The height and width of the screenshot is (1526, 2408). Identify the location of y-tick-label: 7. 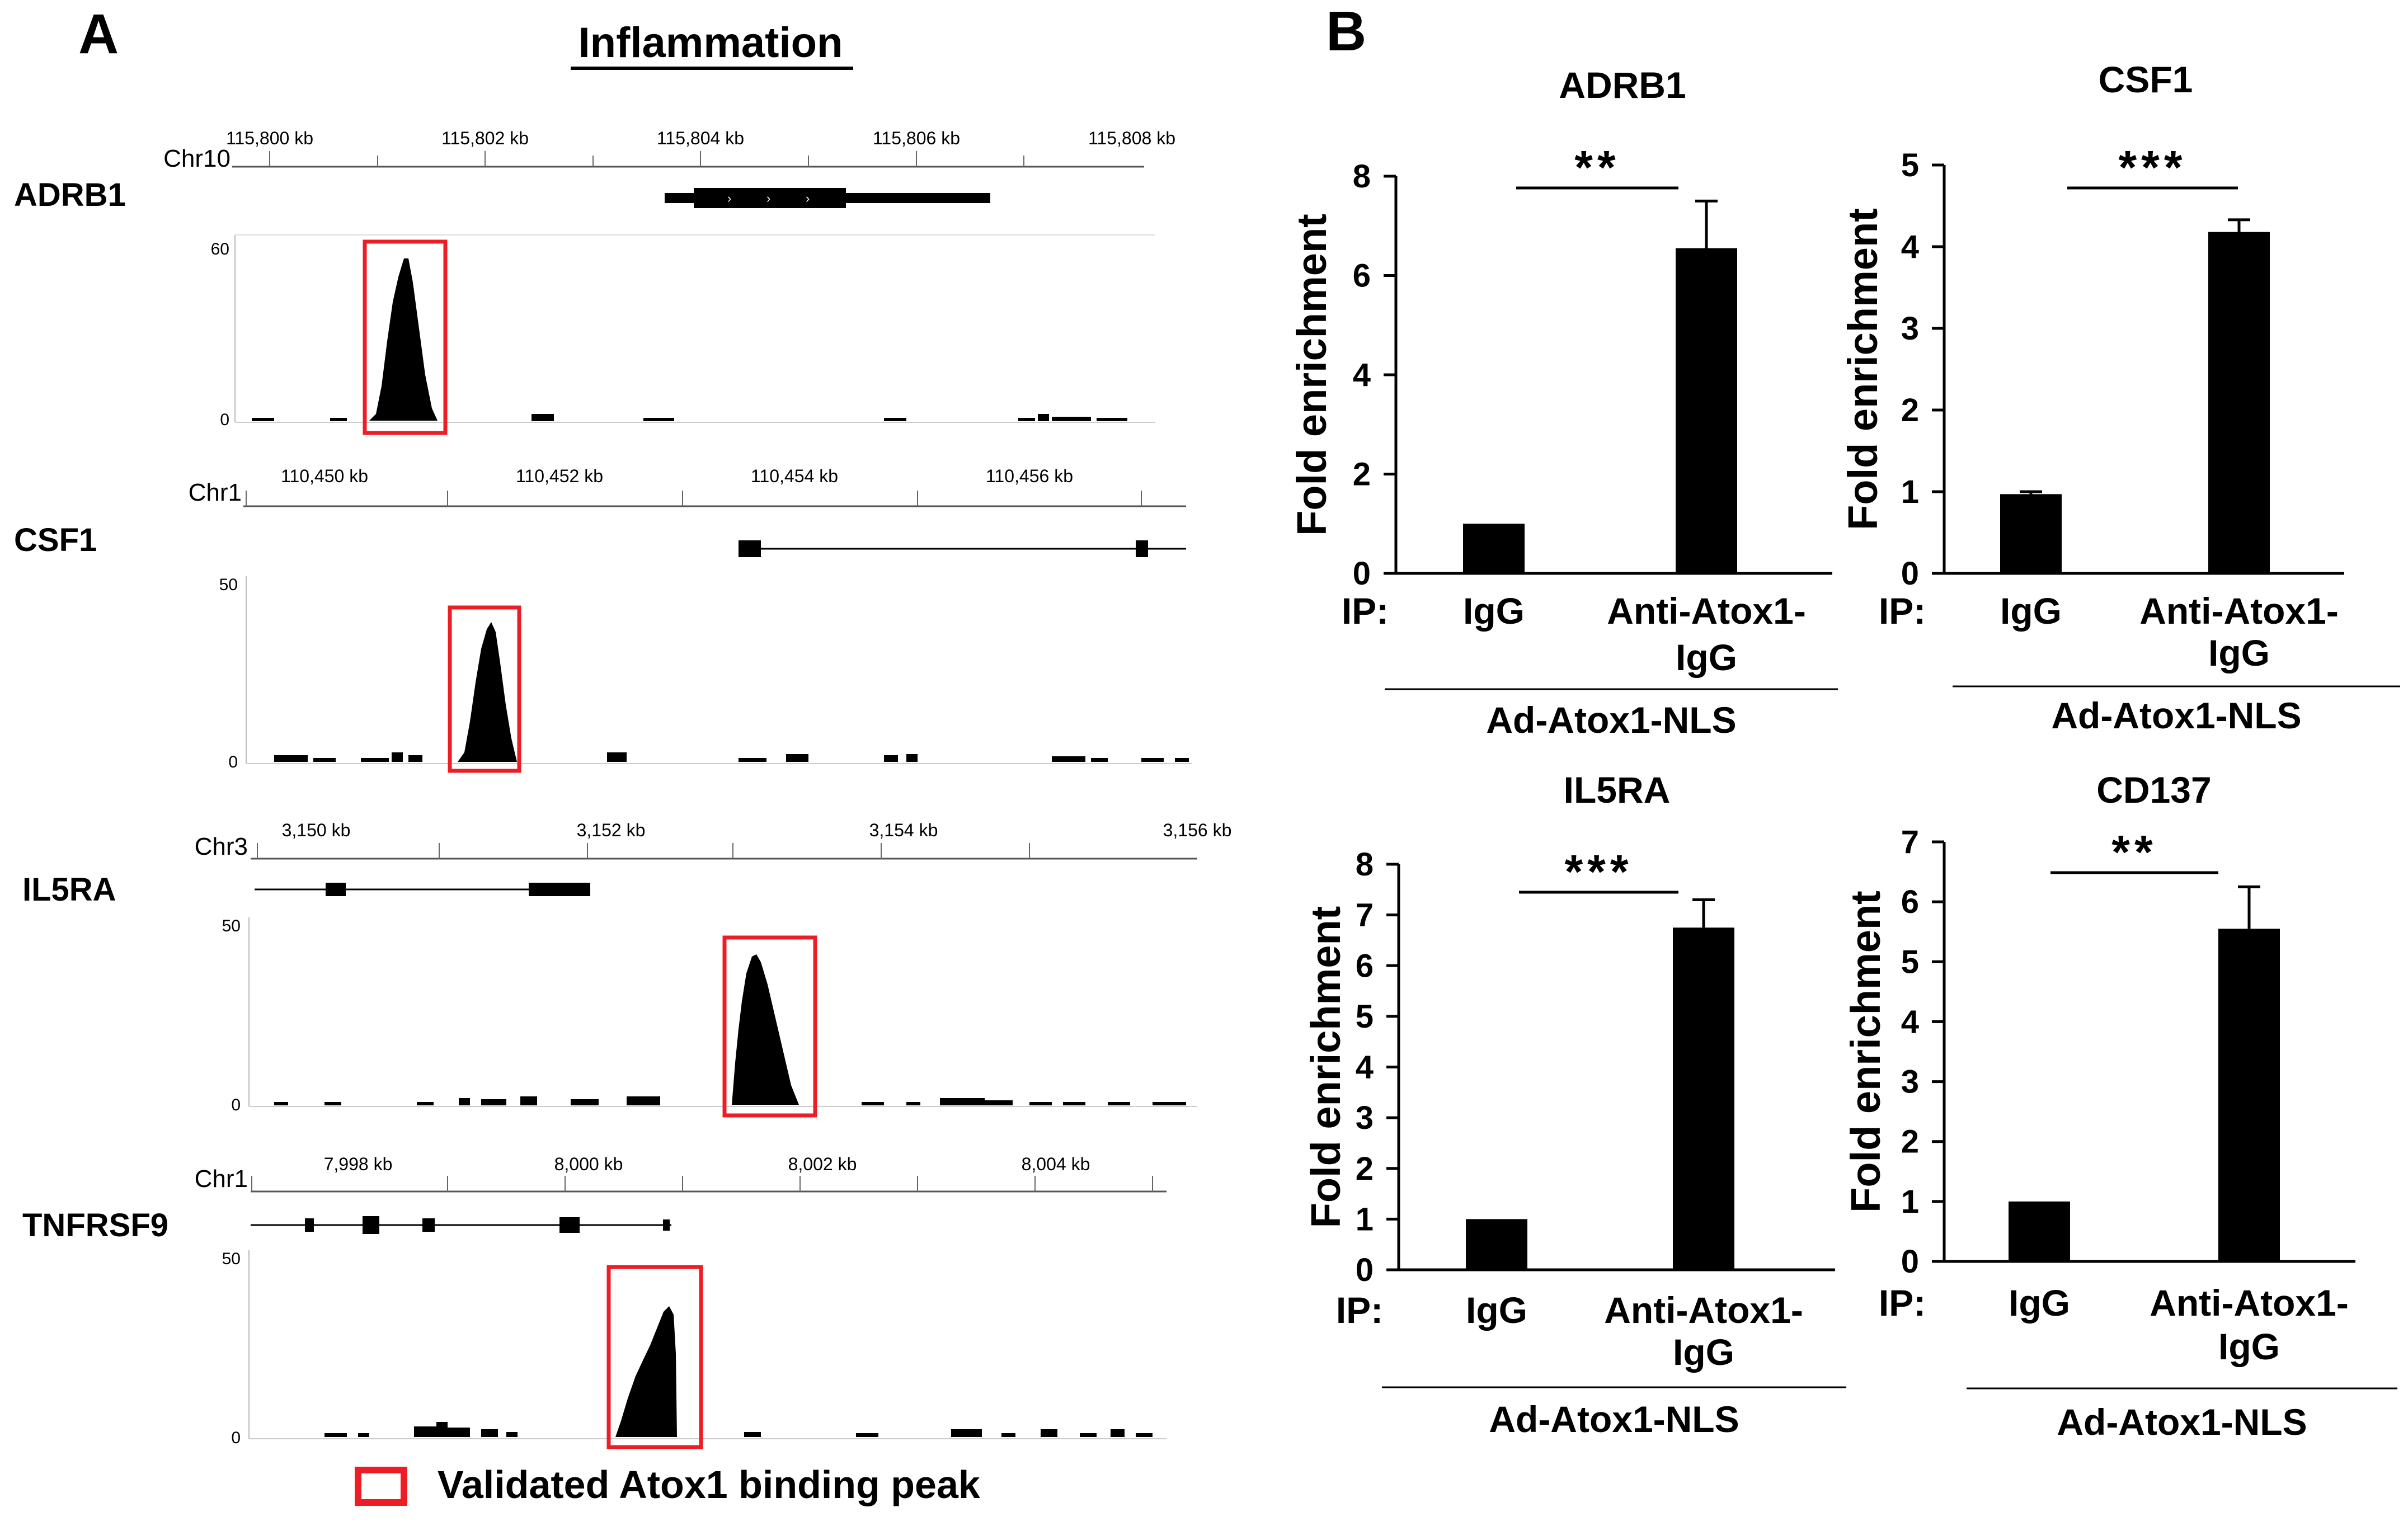
(1365, 915).